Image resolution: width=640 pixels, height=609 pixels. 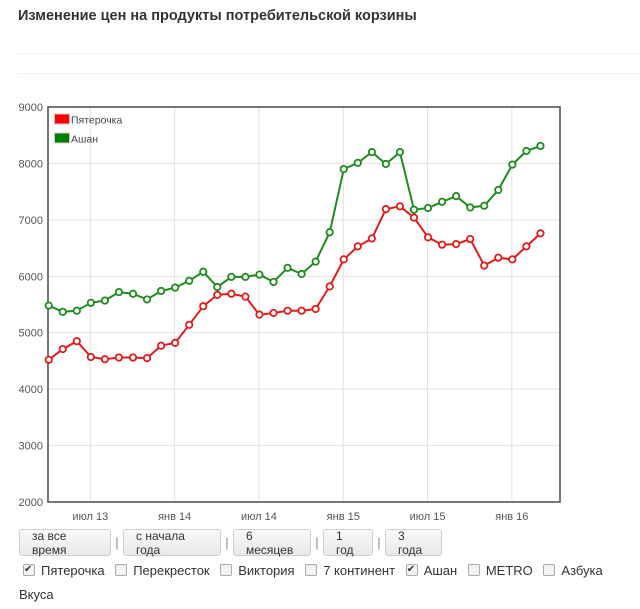 What do you see at coordinates (63, 570) in the screenshot?
I see `store-checkbox-pyaterochka: Пятерочка` at bounding box center [63, 570].